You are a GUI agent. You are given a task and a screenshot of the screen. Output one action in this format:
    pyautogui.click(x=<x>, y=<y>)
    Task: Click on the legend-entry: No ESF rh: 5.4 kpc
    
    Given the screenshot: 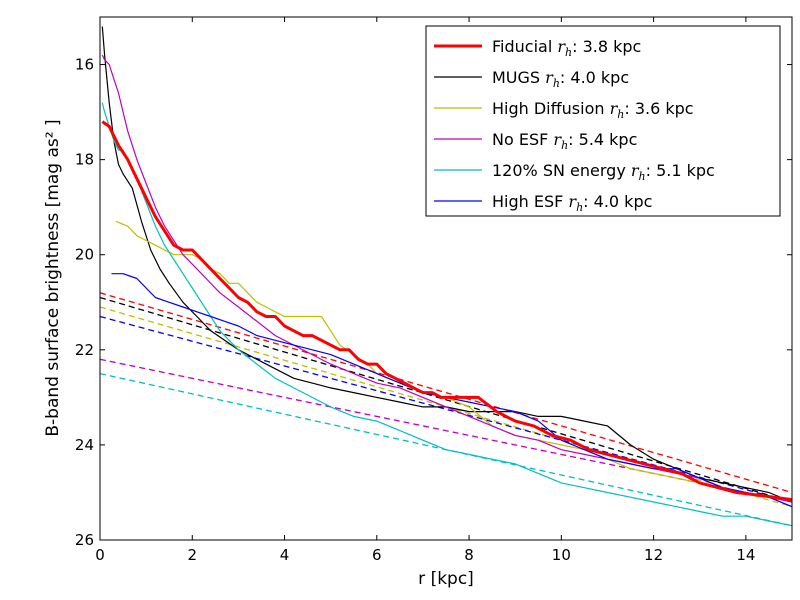 What is the action you would take?
    pyautogui.click(x=535, y=141)
    